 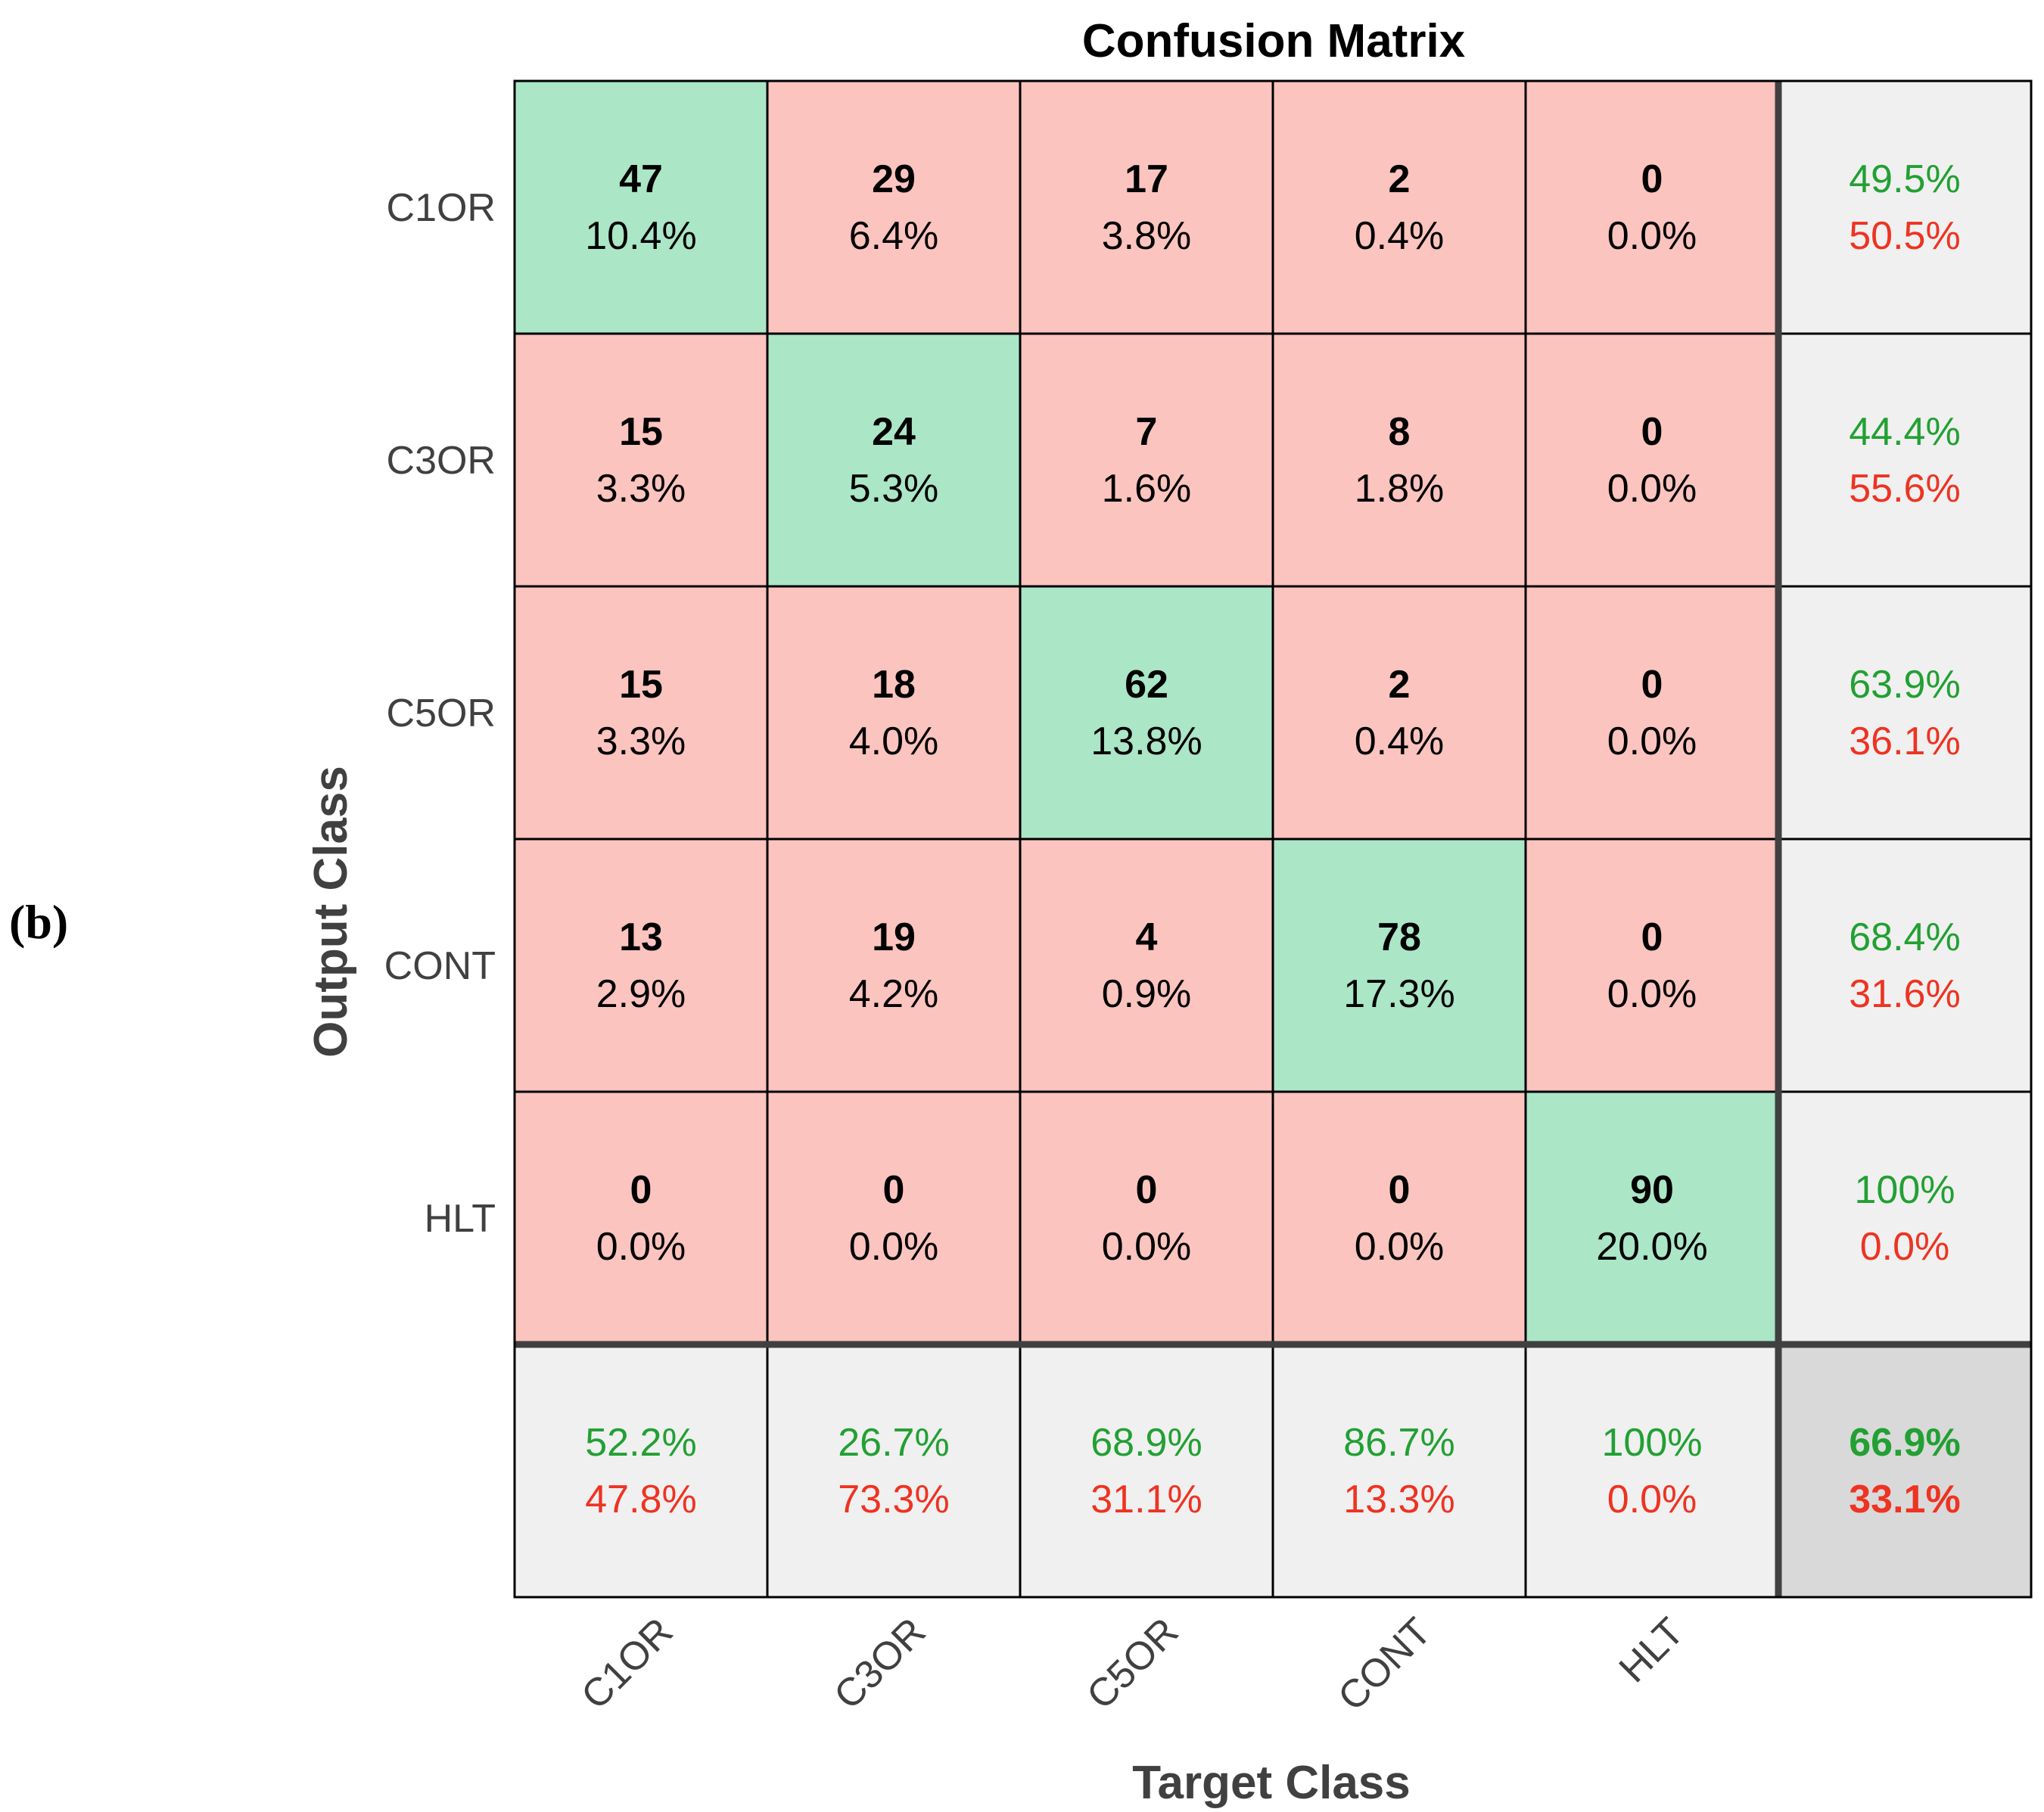 What do you see at coordinates (1400, 432) in the screenshot?
I see `cell-count: 8` at bounding box center [1400, 432].